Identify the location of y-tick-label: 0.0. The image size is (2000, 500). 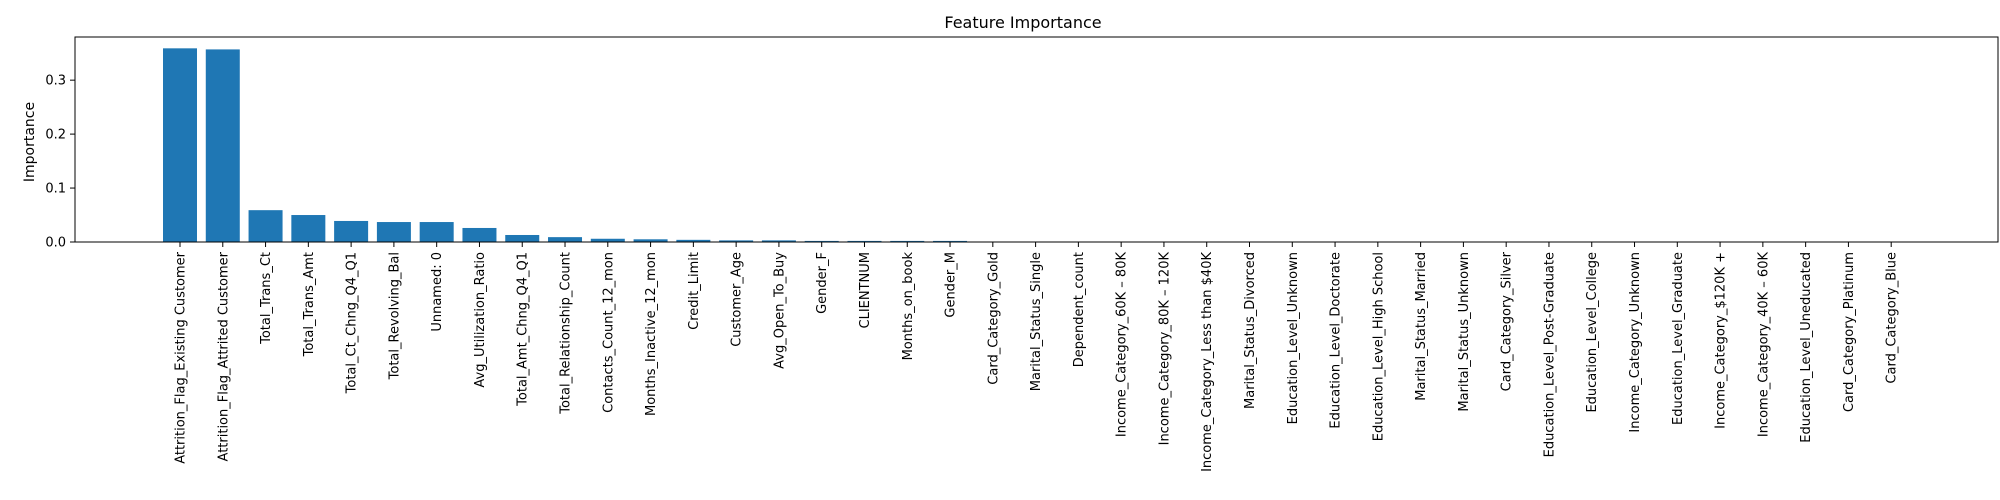
(55, 243).